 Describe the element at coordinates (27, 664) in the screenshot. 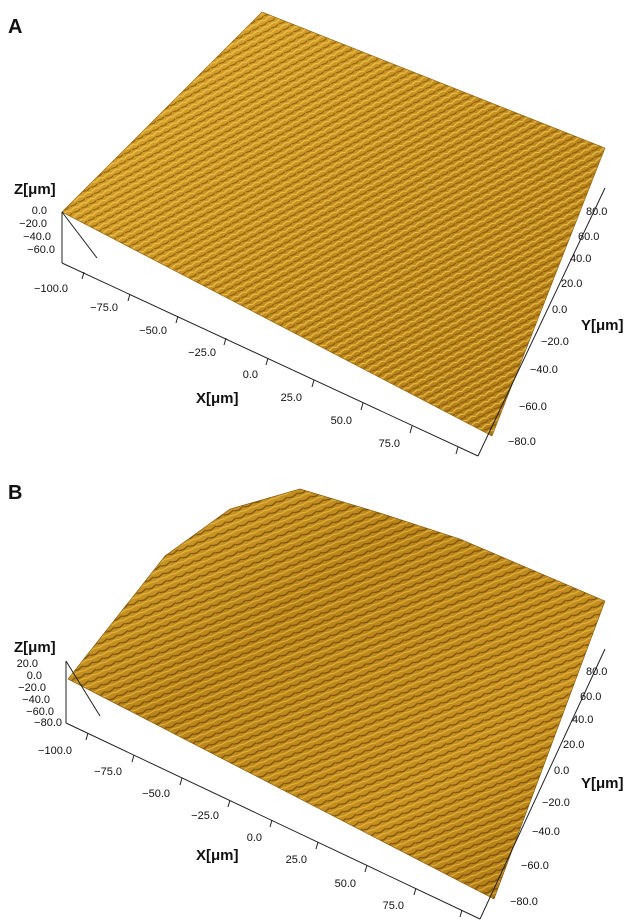

I see `z-tick: 20.0` at that location.